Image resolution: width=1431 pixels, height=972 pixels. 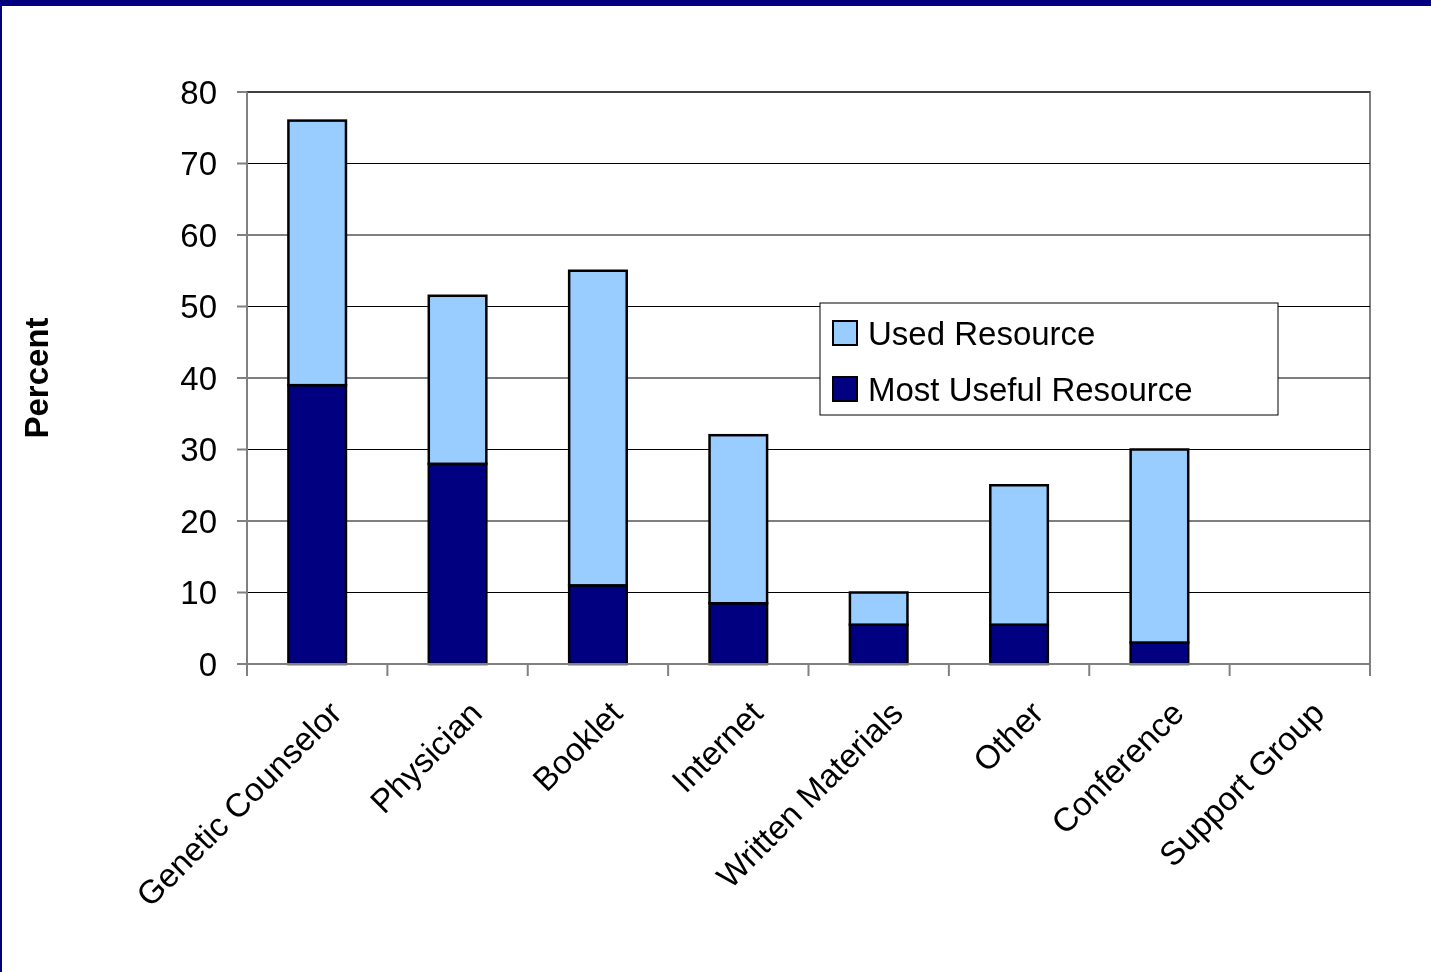 I want to click on y-axis-title: Percent, so click(x=36, y=378).